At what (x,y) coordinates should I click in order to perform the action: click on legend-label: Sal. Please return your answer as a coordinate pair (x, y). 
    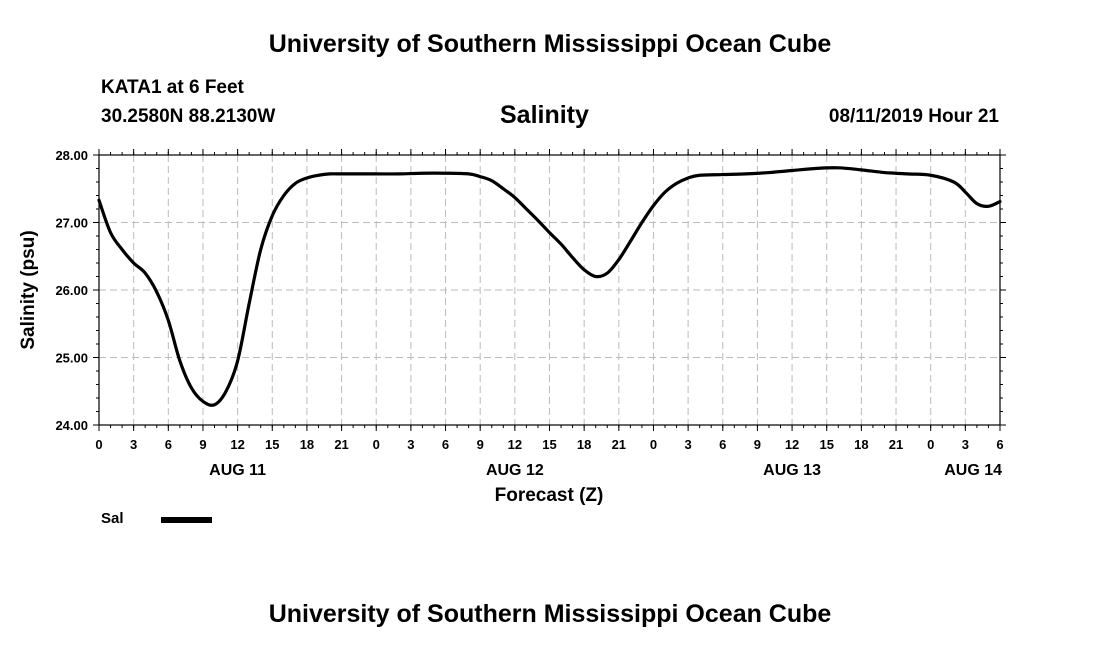
    Looking at the image, I should click on (112, 518).